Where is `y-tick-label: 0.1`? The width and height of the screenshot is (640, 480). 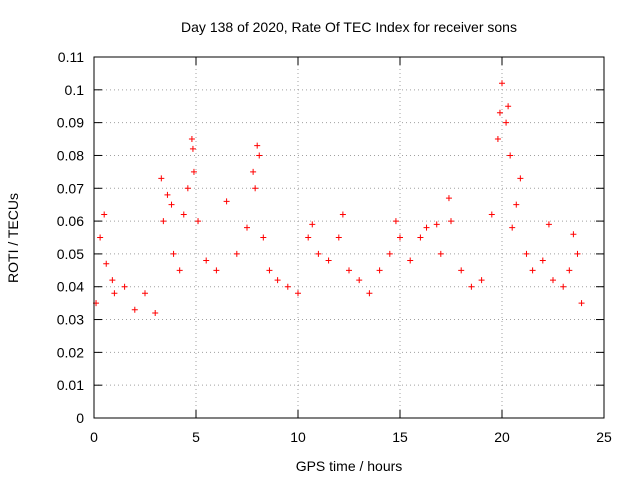 y-tick-label: 0.1 is located at coordinates (75, 90).